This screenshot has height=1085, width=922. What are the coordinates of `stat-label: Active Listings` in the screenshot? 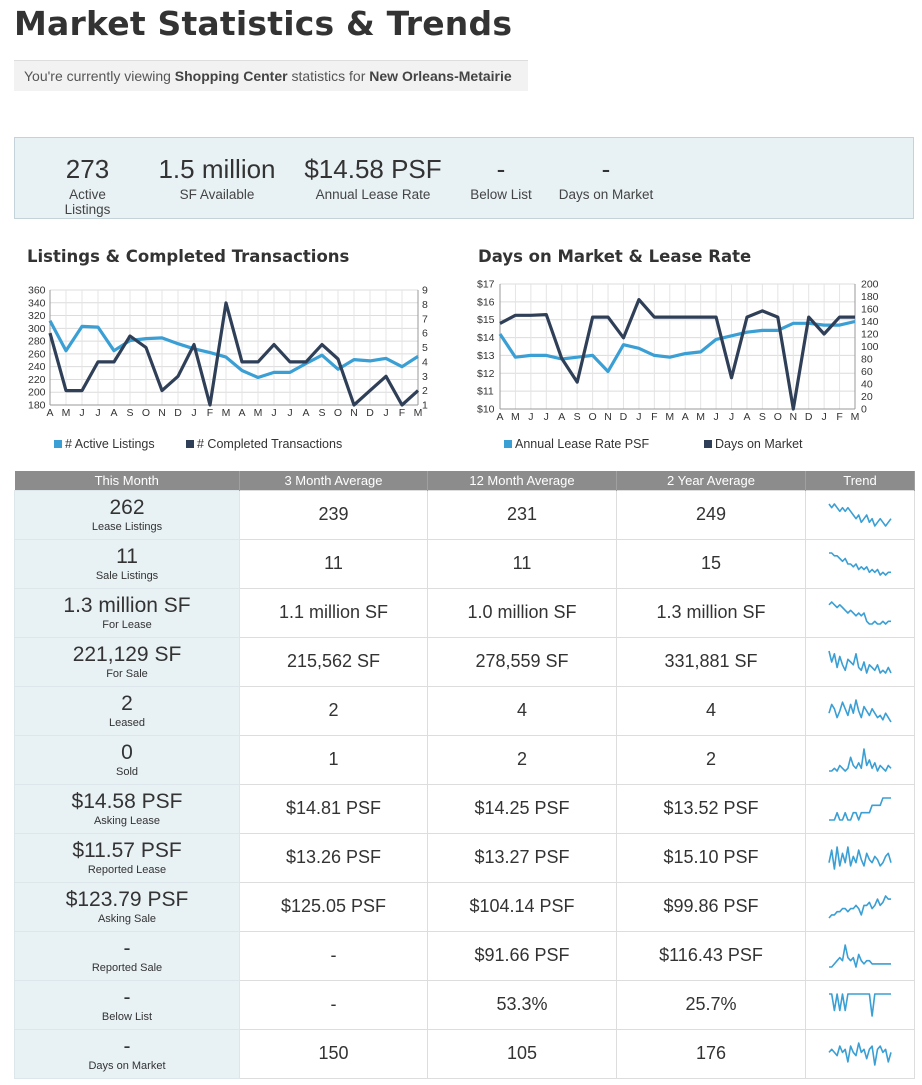 It's located at (87, 202).